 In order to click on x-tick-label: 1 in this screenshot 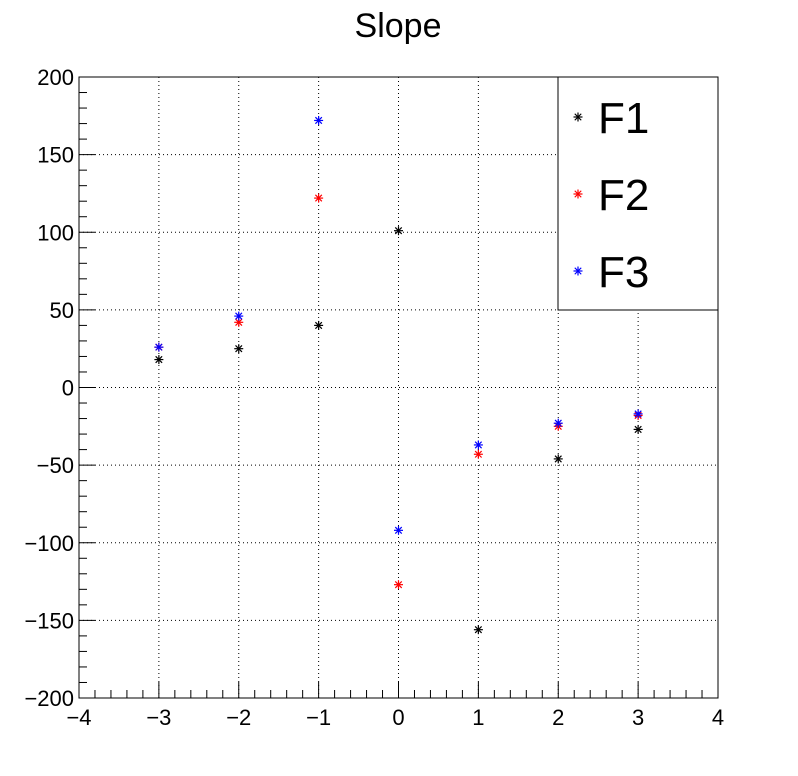, I will do `click(478, 717)`.